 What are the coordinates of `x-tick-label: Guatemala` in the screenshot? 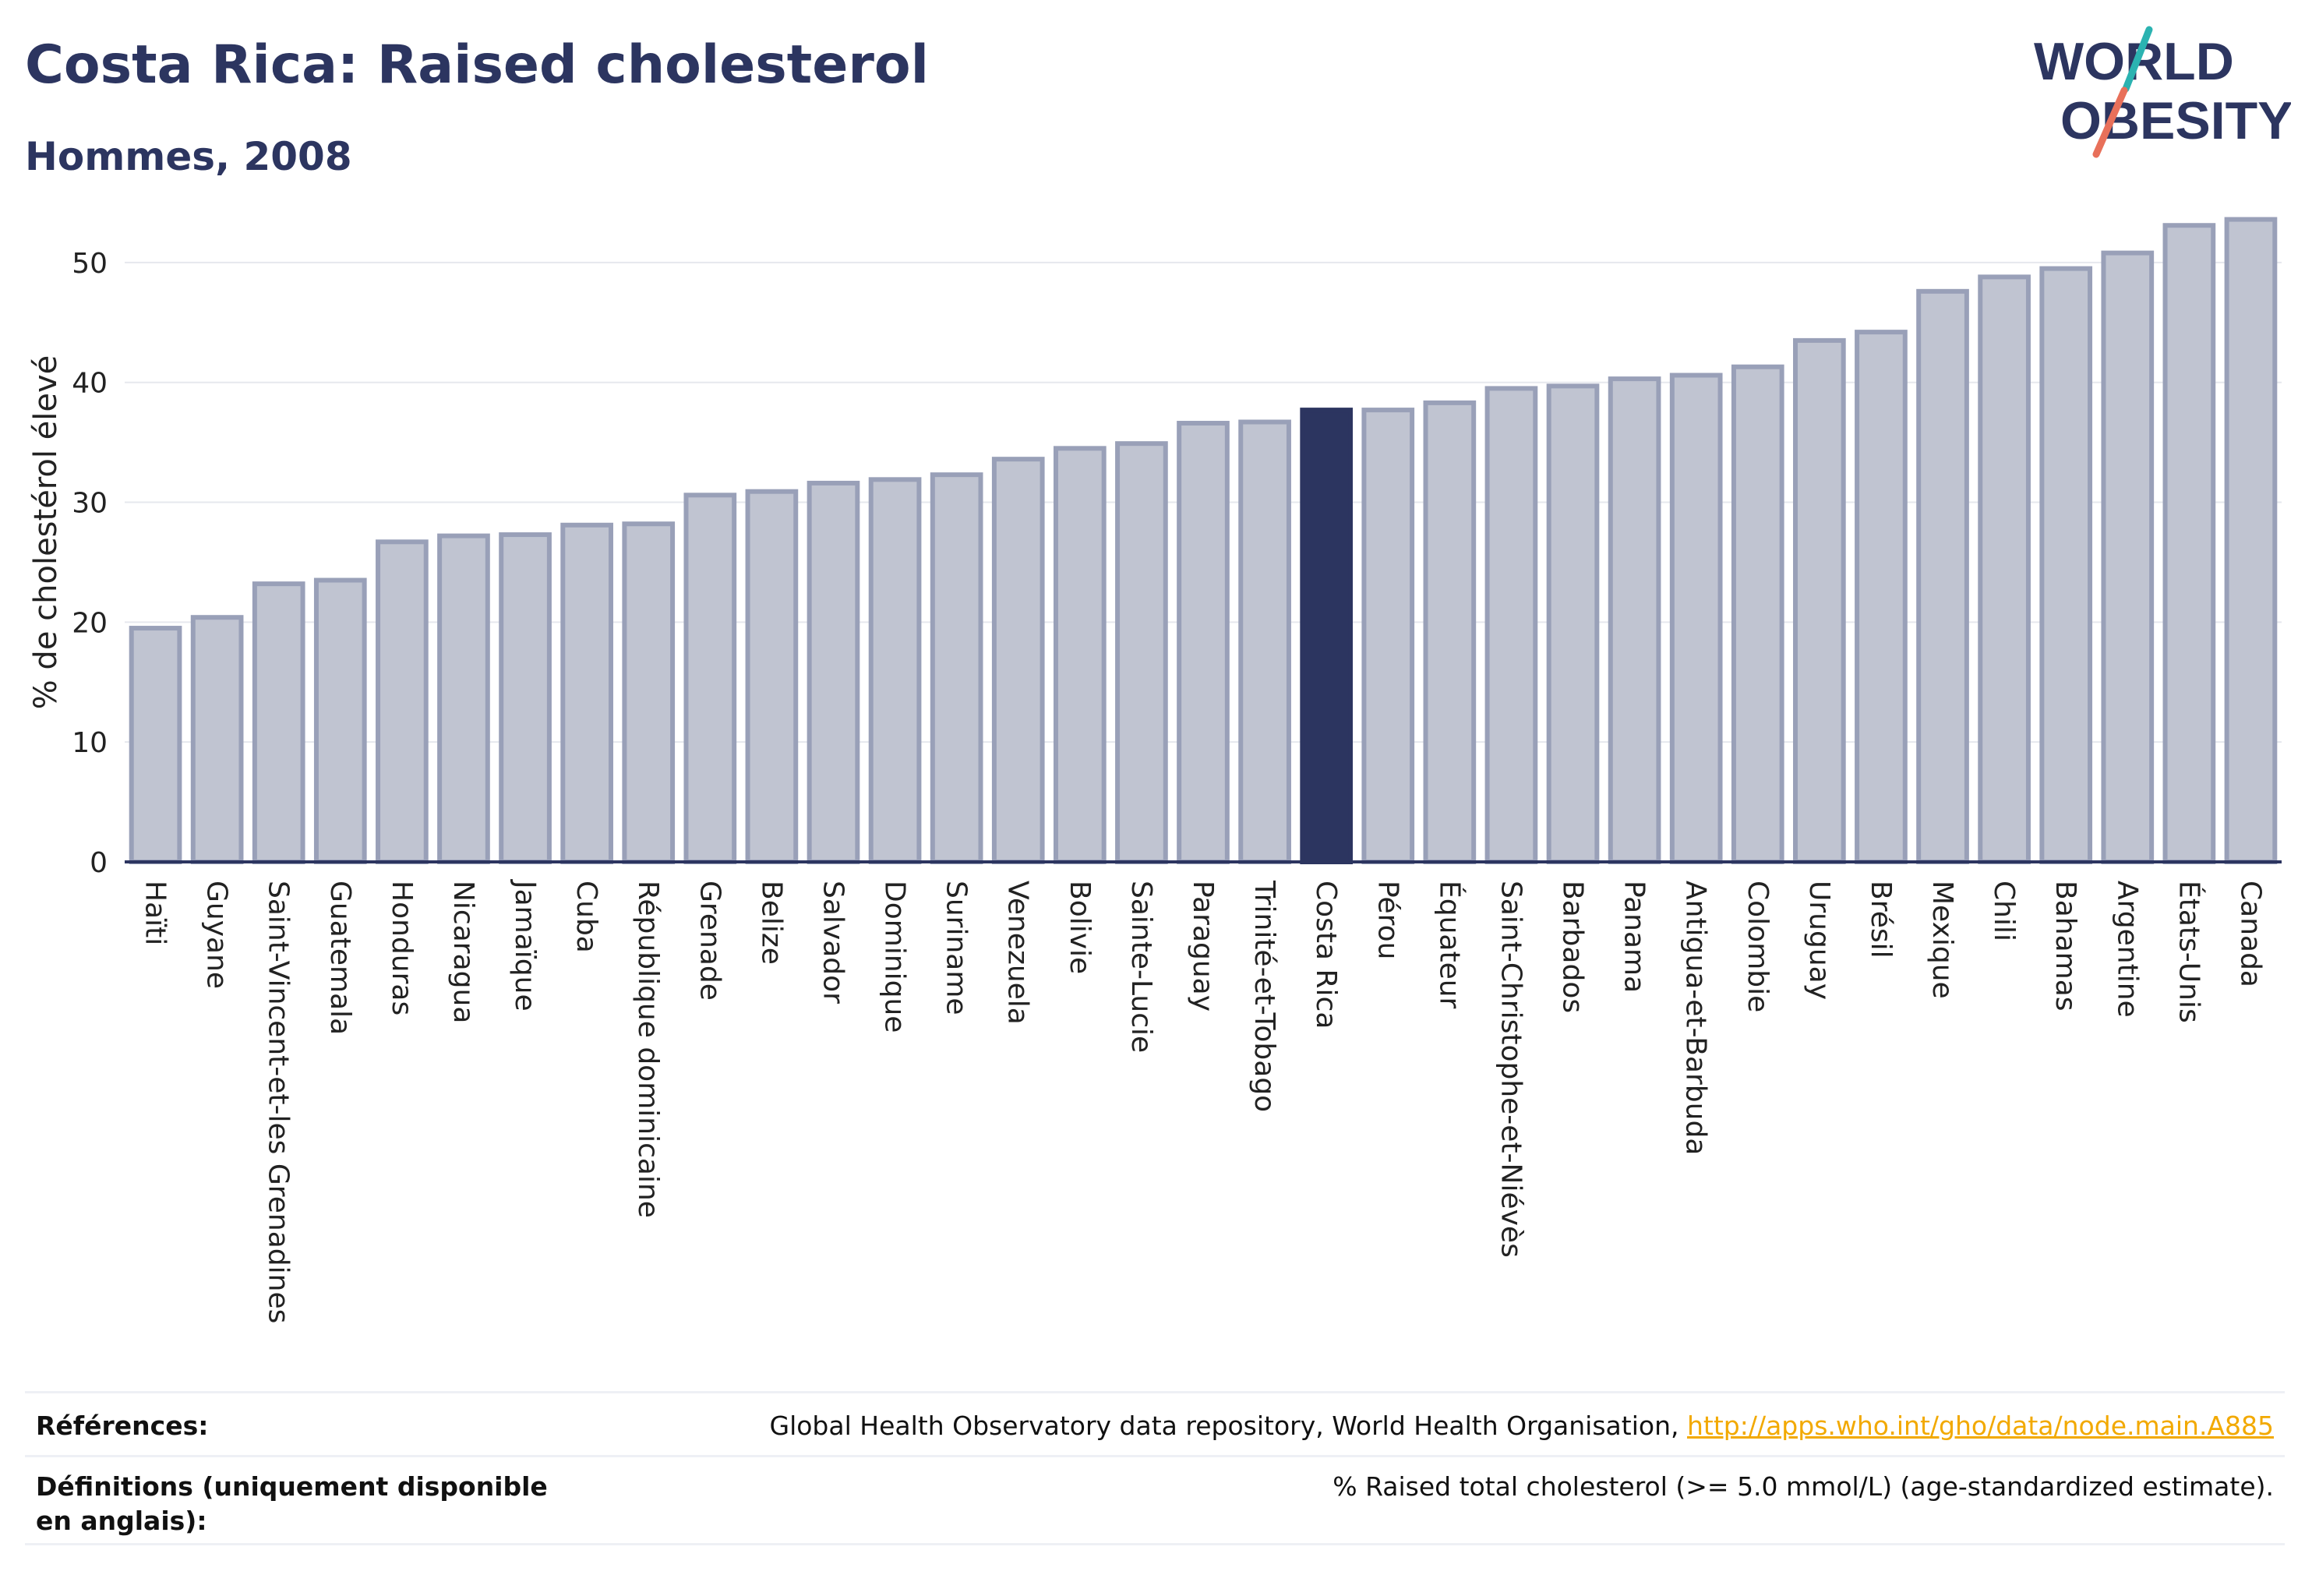 It's located at (340, 958).